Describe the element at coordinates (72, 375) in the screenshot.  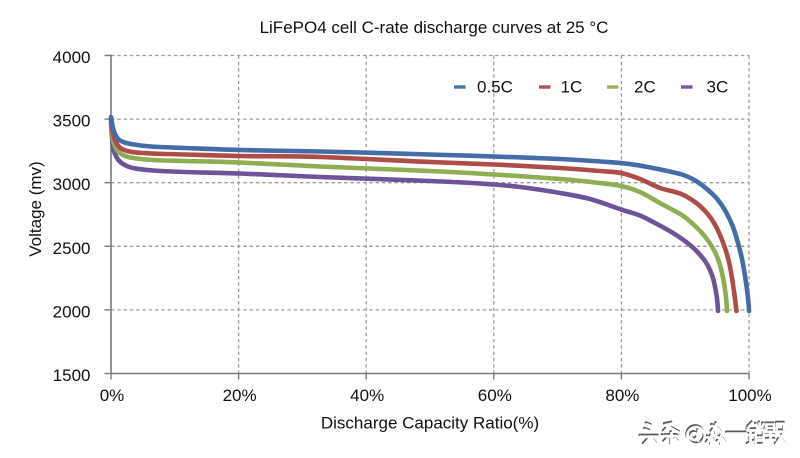
I see `svg-text: 1500` at that location.